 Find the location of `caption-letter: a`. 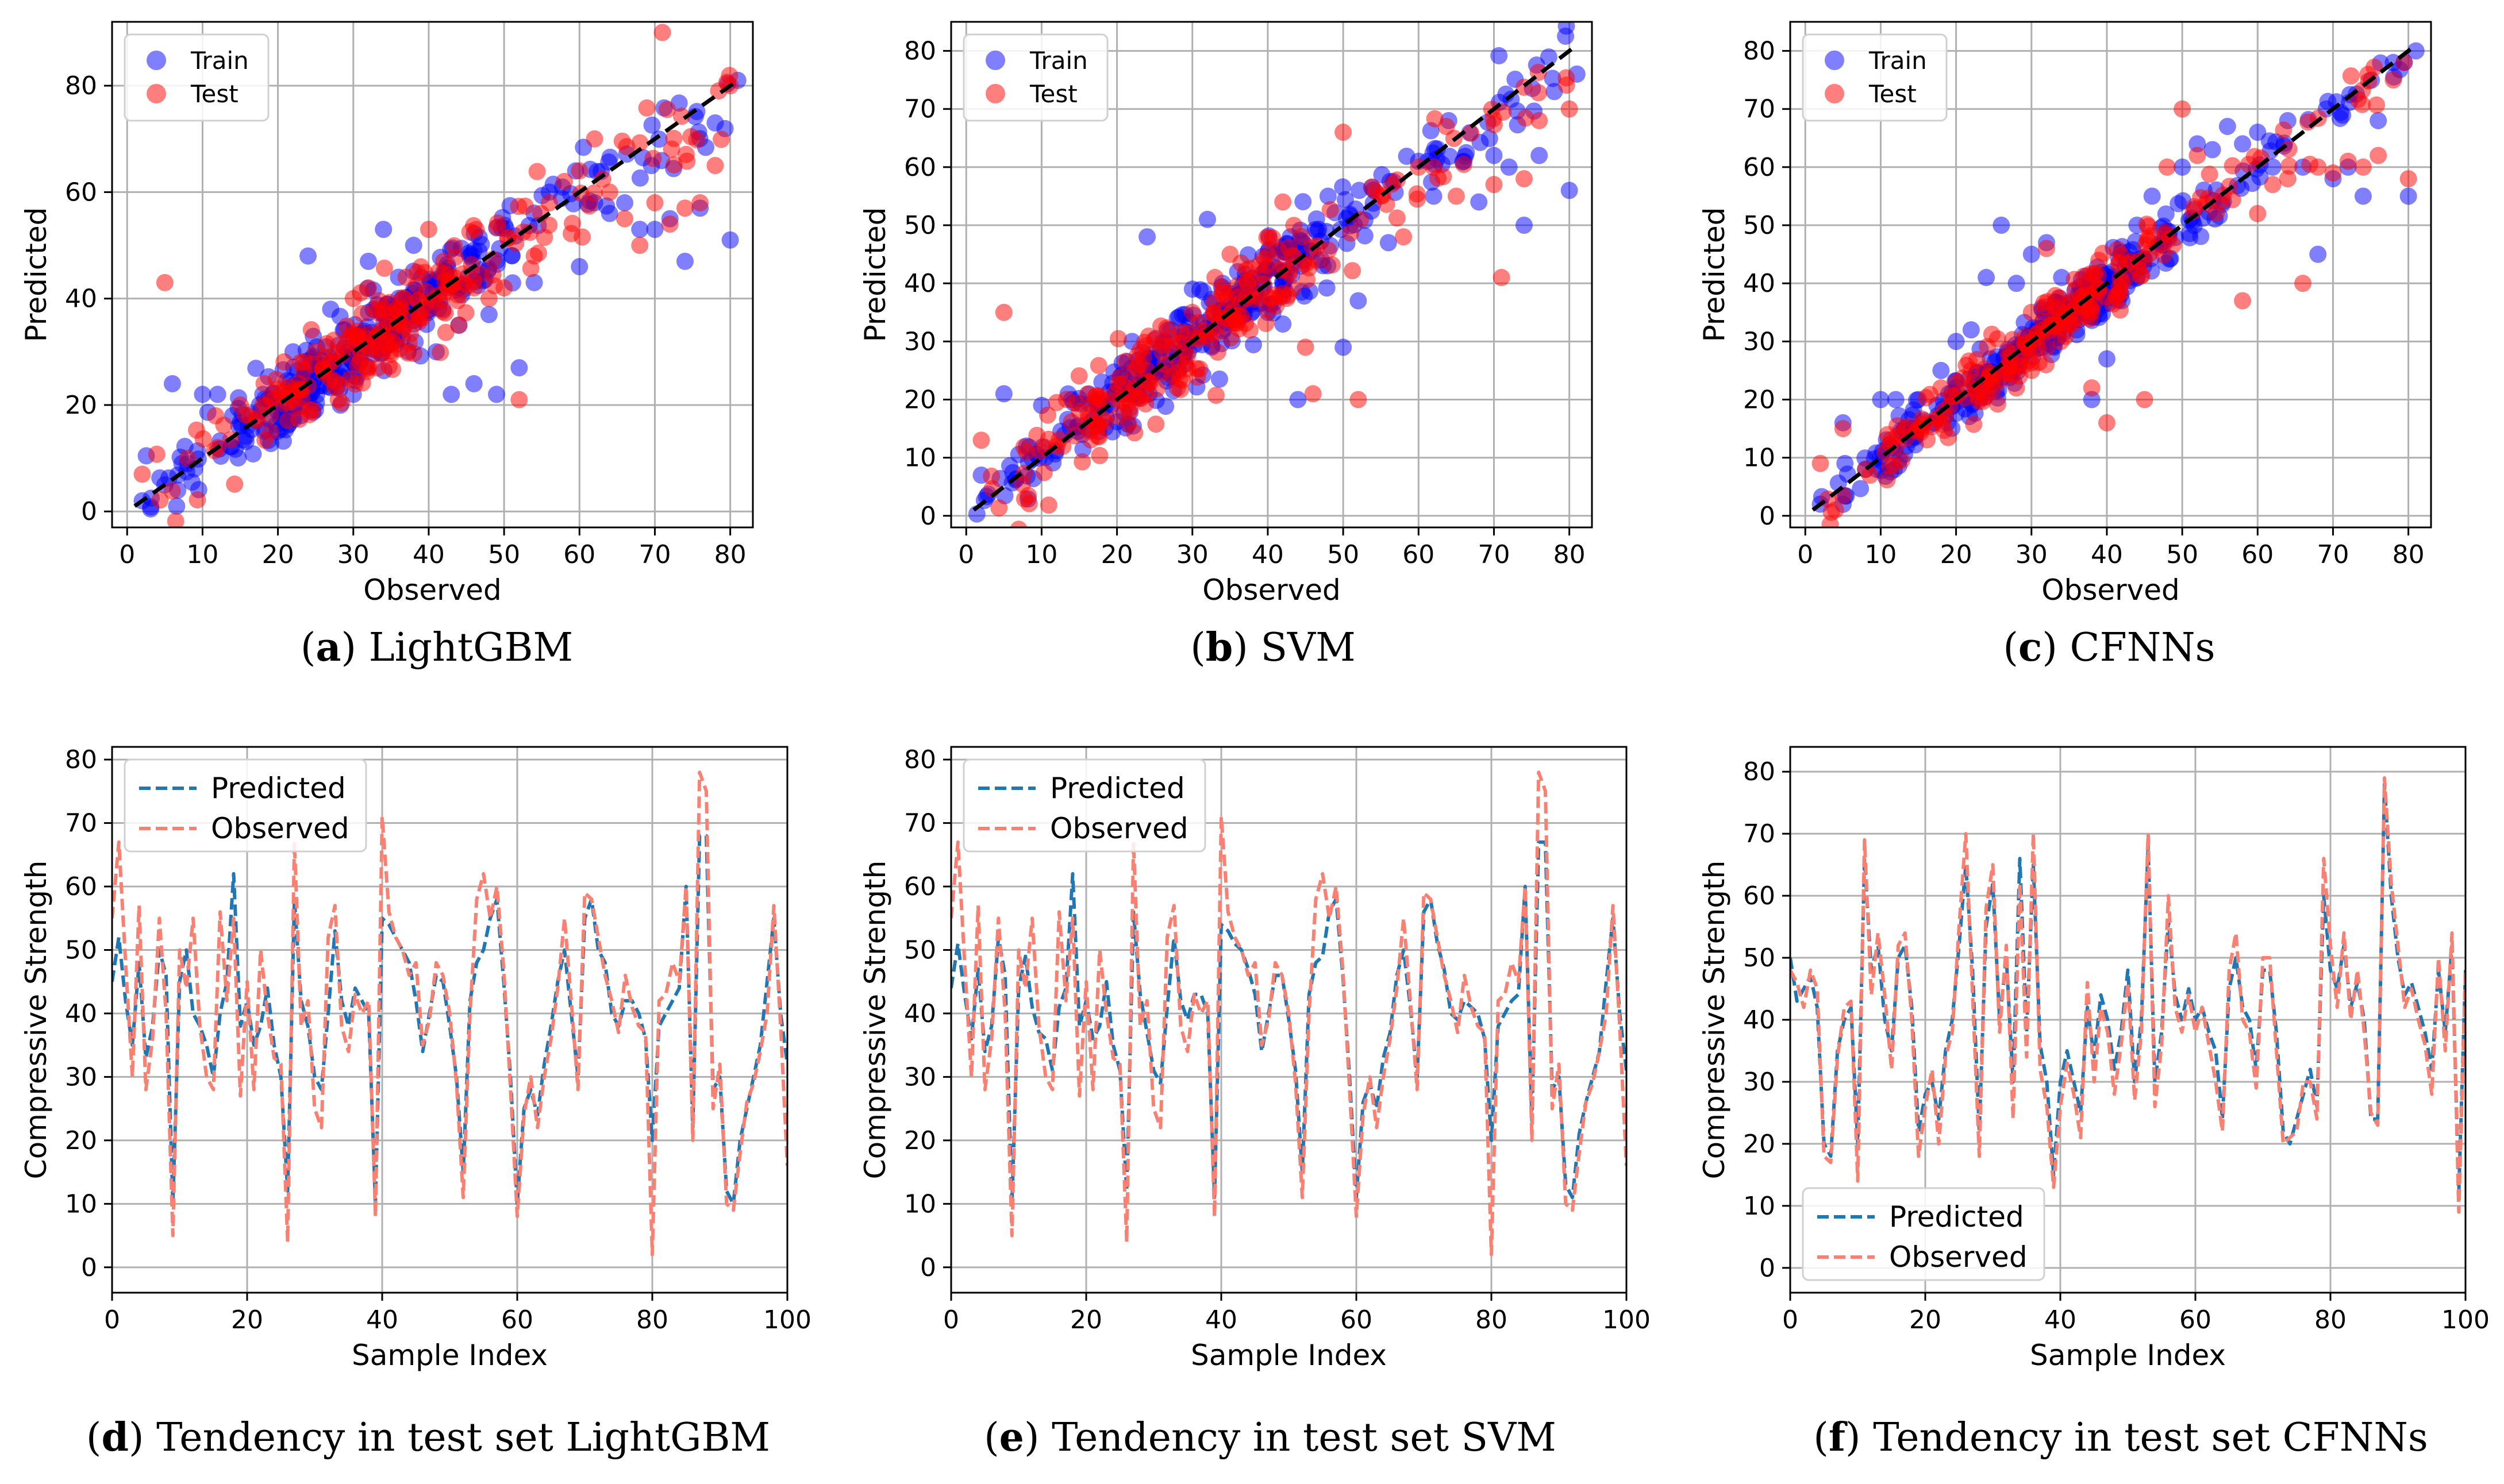

caption-letter: a is located at coordinates (328, 647).